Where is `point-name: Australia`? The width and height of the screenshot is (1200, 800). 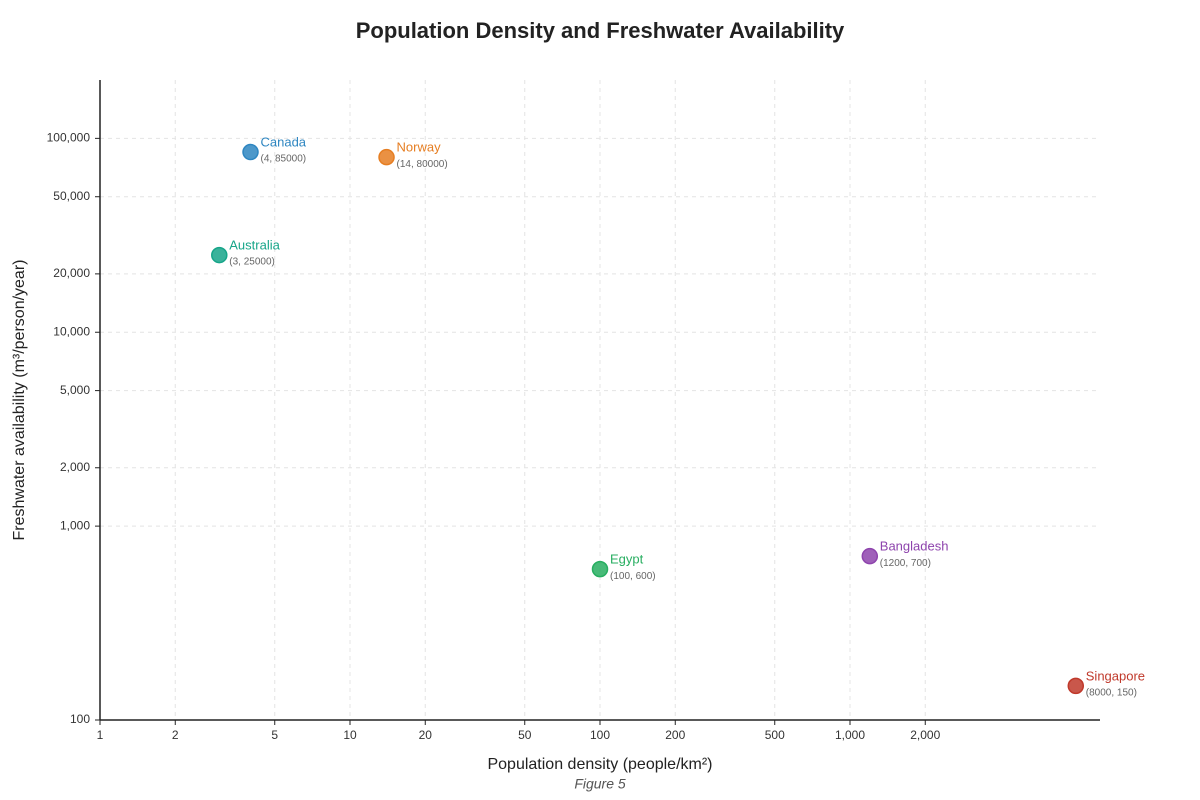 point-name: Australia is located at coordinates (254, 245).